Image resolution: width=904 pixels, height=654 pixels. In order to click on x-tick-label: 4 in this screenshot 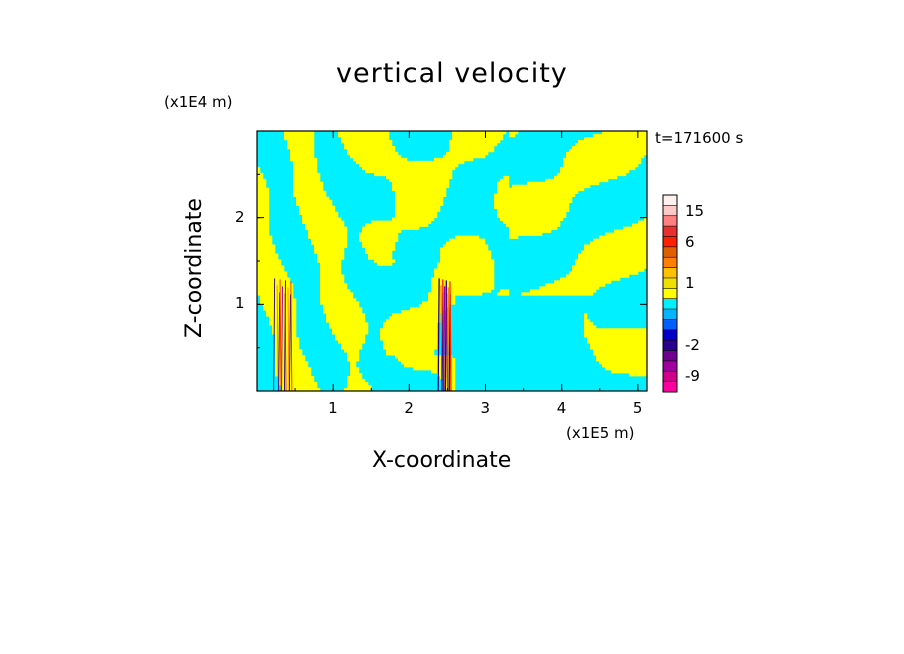, I will do `click(561, 408)`.